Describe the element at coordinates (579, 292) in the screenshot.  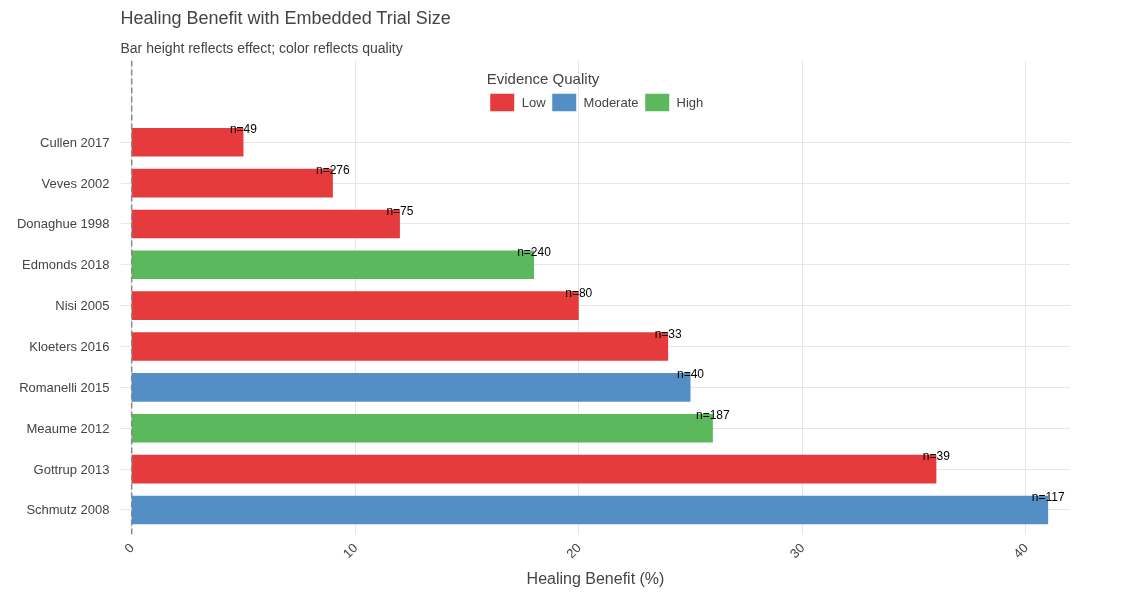
I see `annotation: n=80` at that location.